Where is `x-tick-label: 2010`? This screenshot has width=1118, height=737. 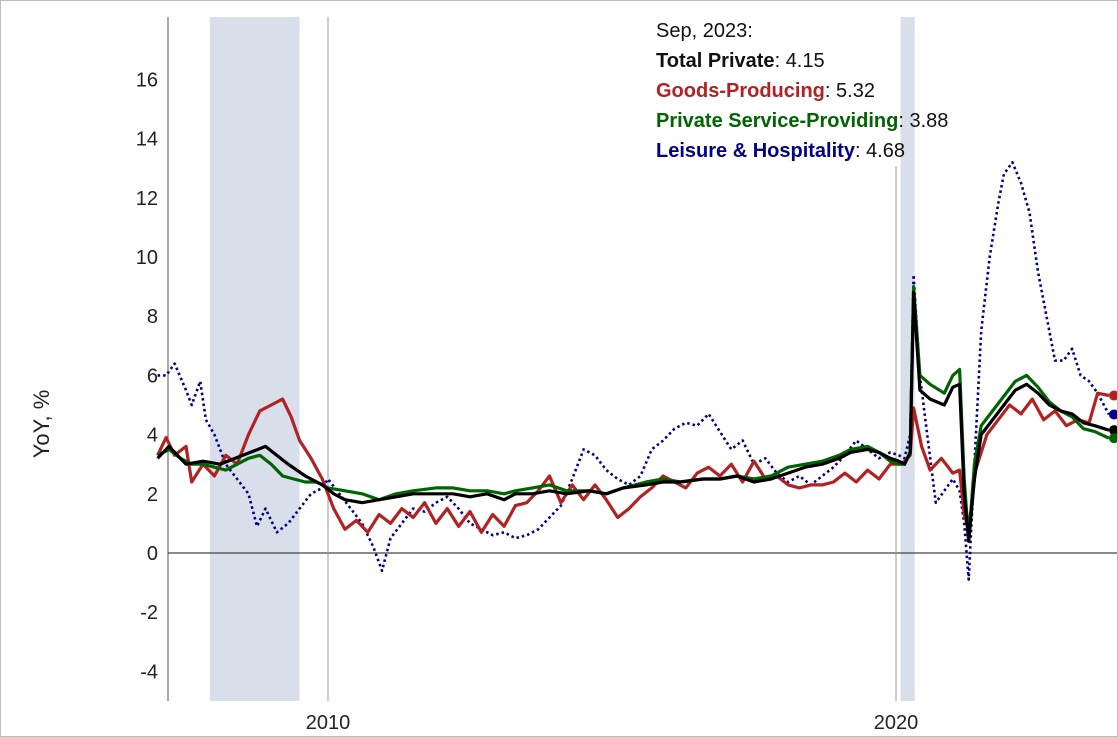 x-tick-label: 2010 is located at coordinates (328, 723).